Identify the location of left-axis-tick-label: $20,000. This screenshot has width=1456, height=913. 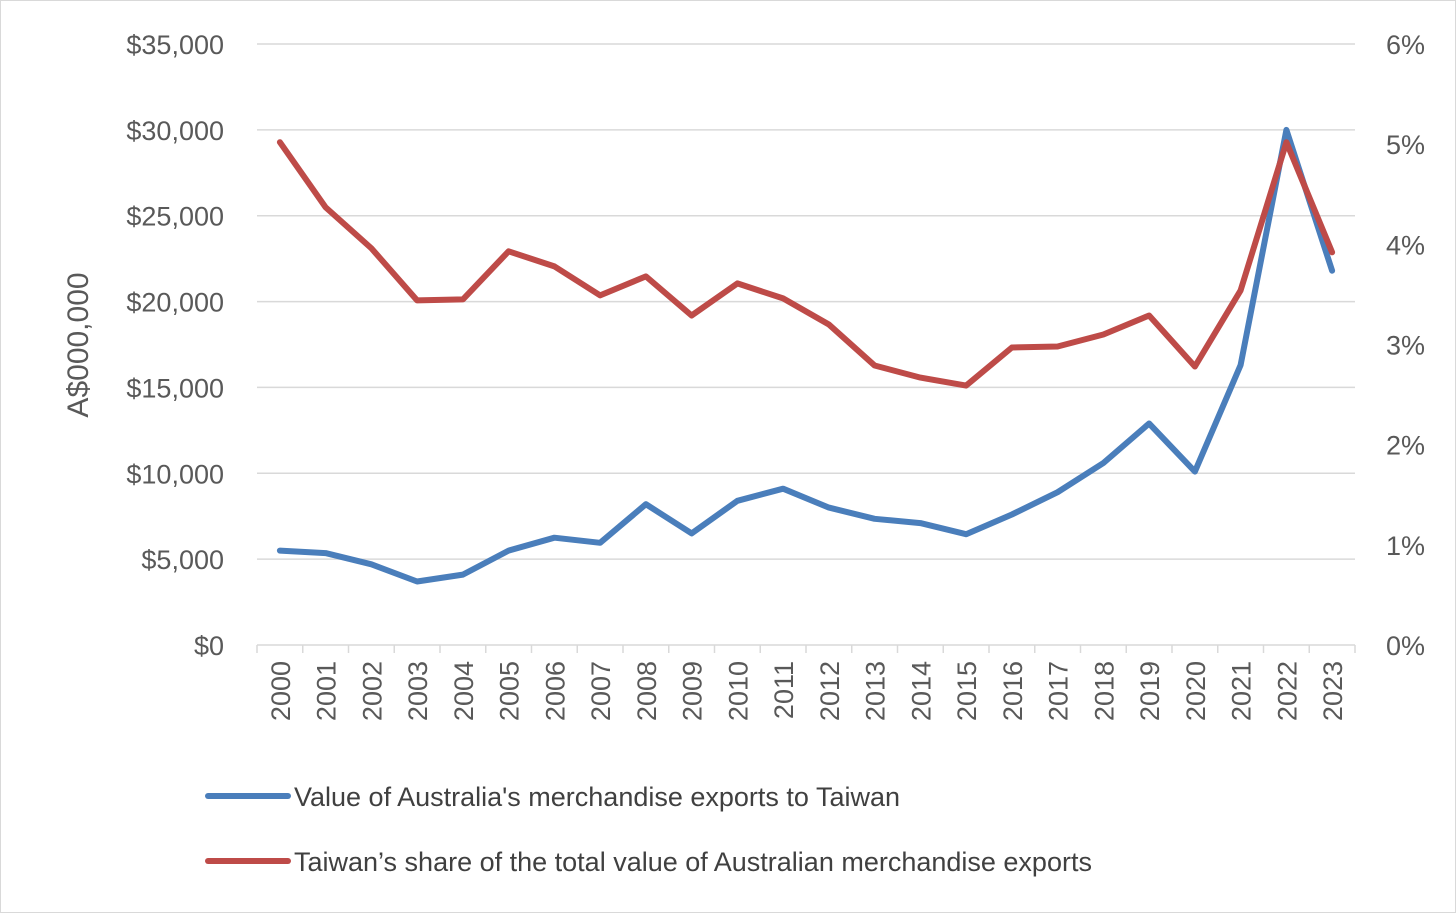
(175, 303).